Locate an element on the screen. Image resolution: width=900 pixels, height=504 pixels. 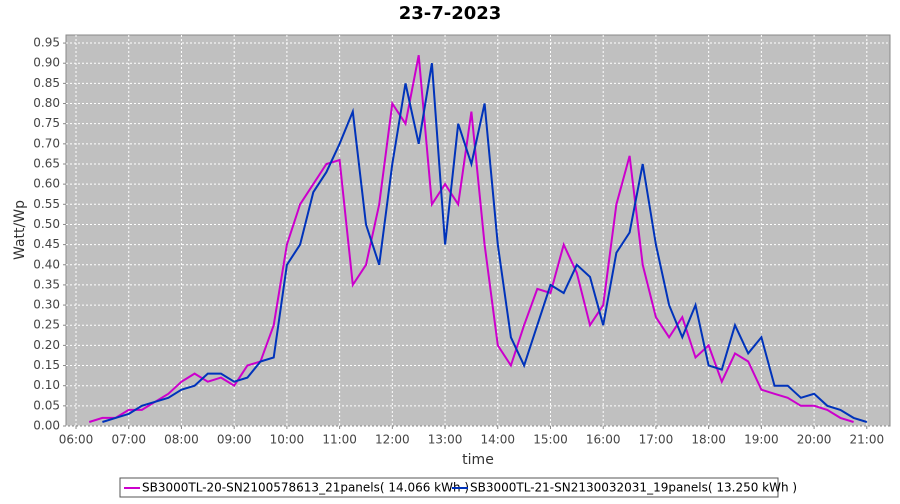
y-tick-label: 0.30 is located at coordinates (46, 305).